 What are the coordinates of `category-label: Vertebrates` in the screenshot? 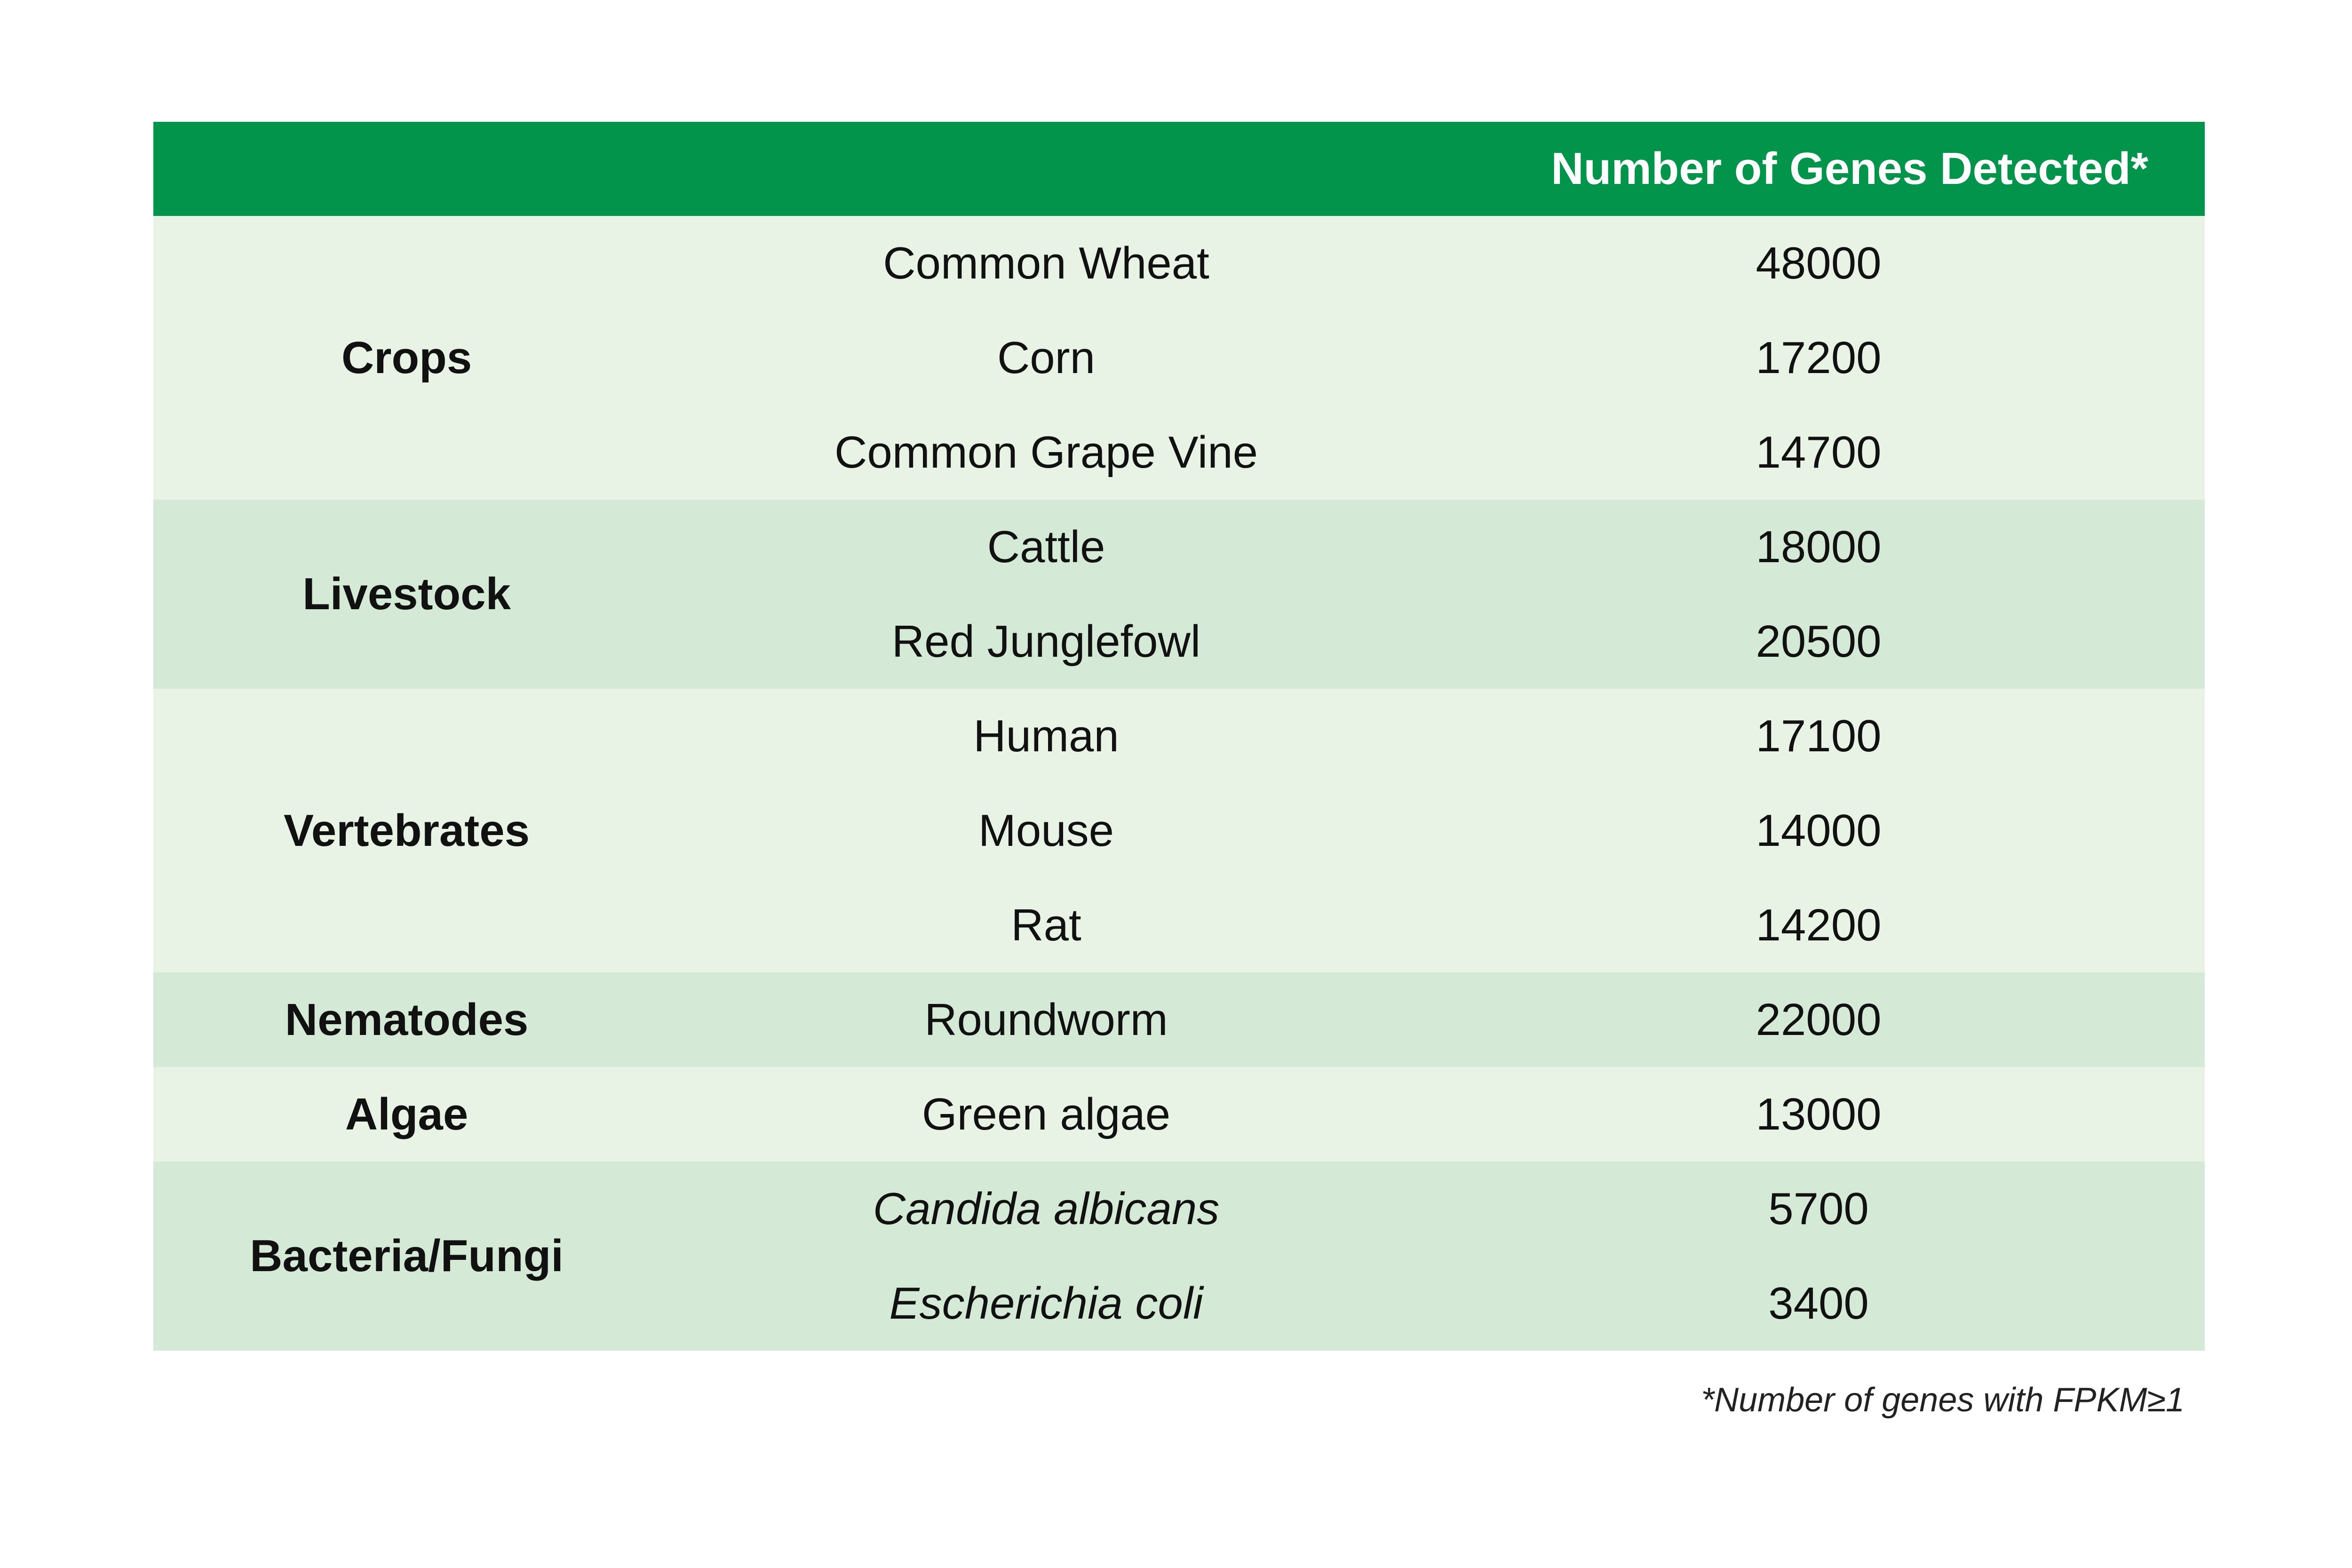 It's located at (406, 830).